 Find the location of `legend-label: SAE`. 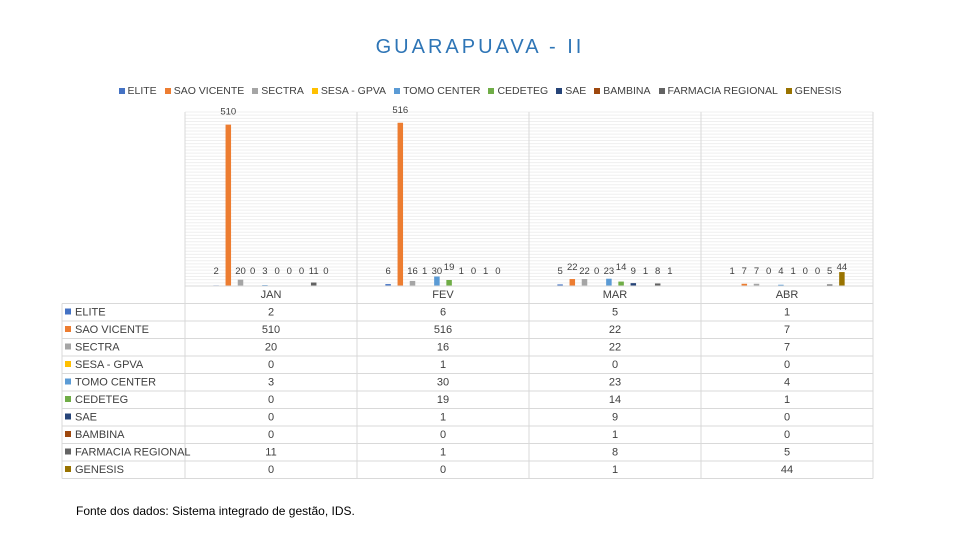

legend-label: SAE is located at coordinates (576, 91).